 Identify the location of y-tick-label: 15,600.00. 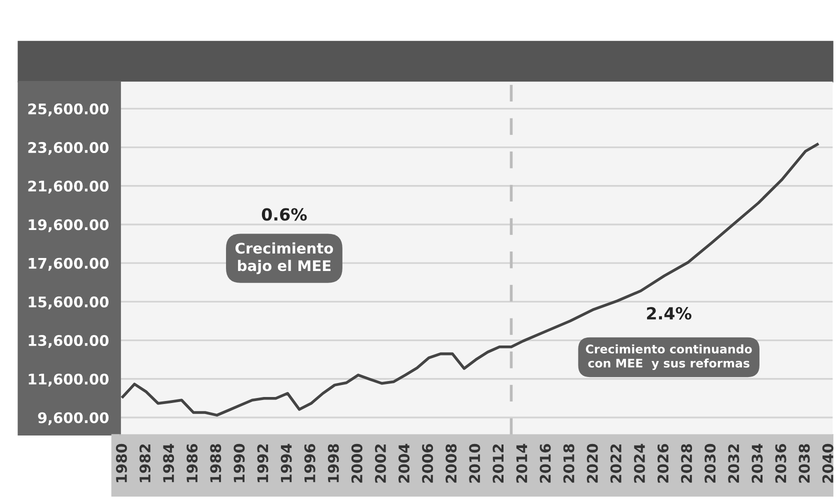
(68, 303).